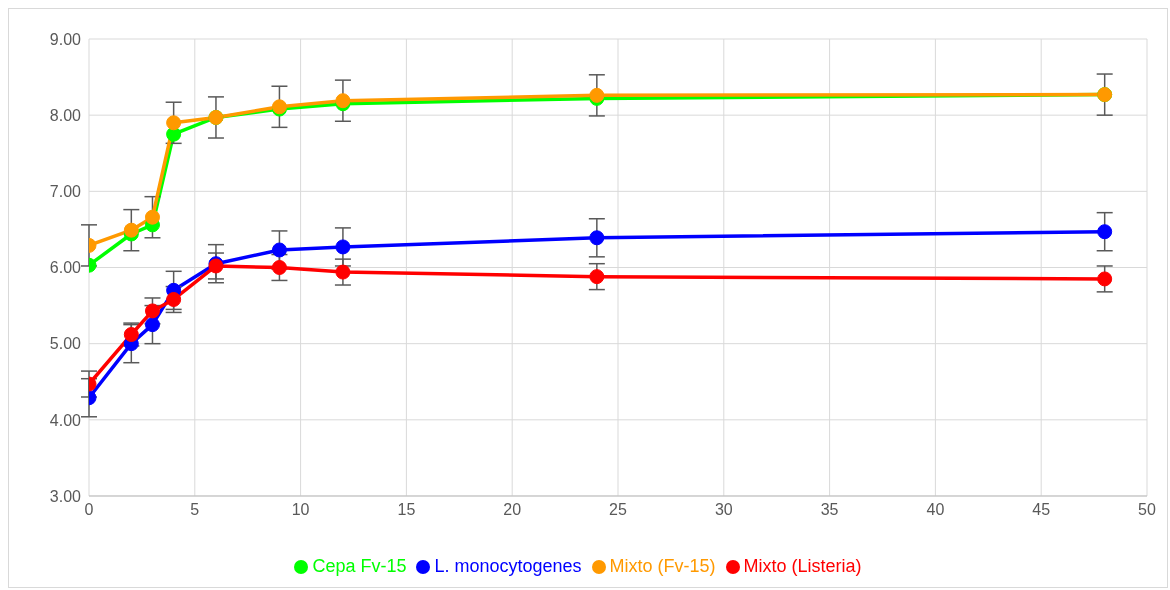 Image resolution: width=1170 pixels, height=590 pixels. I want to click on x-tick-label: 10, so click(300, 510).